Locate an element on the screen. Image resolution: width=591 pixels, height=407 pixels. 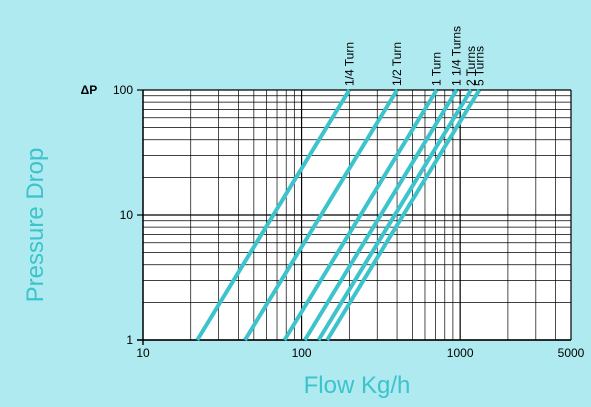
y-tick-labels: 1 10 100 is located at coordinates (123, 215).